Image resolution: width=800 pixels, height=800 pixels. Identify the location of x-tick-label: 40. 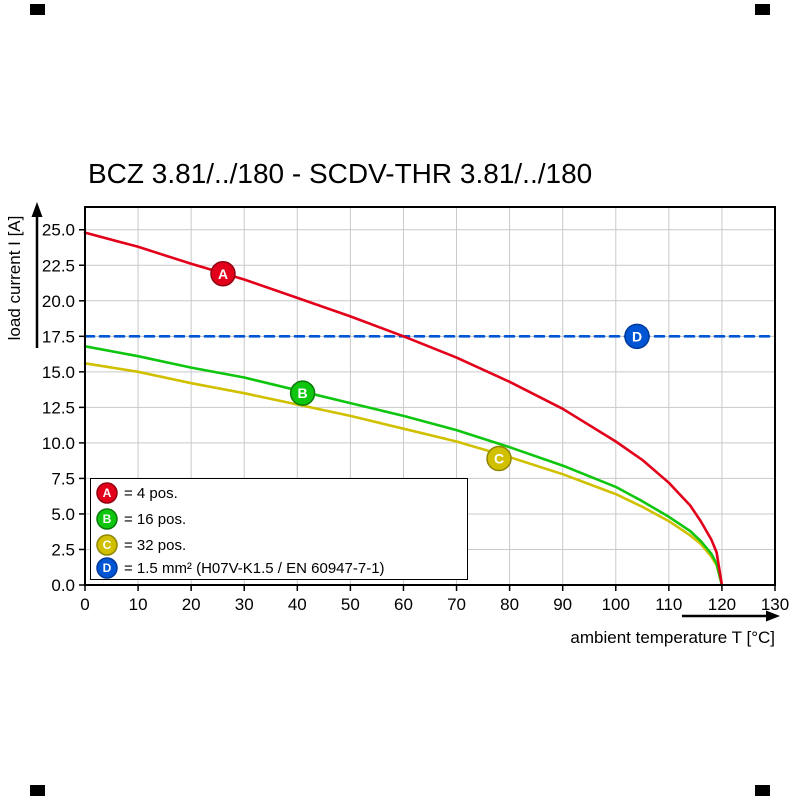
(297, 604).